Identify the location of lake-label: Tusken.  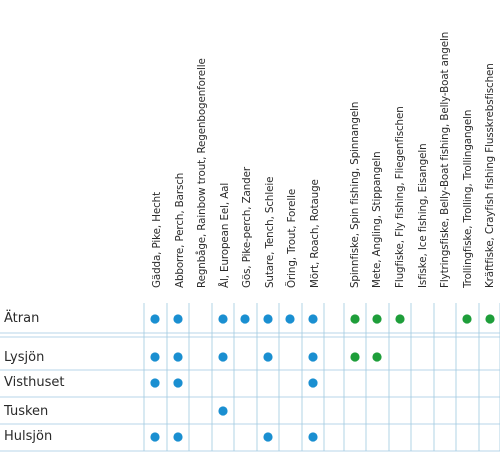
(26, 411).